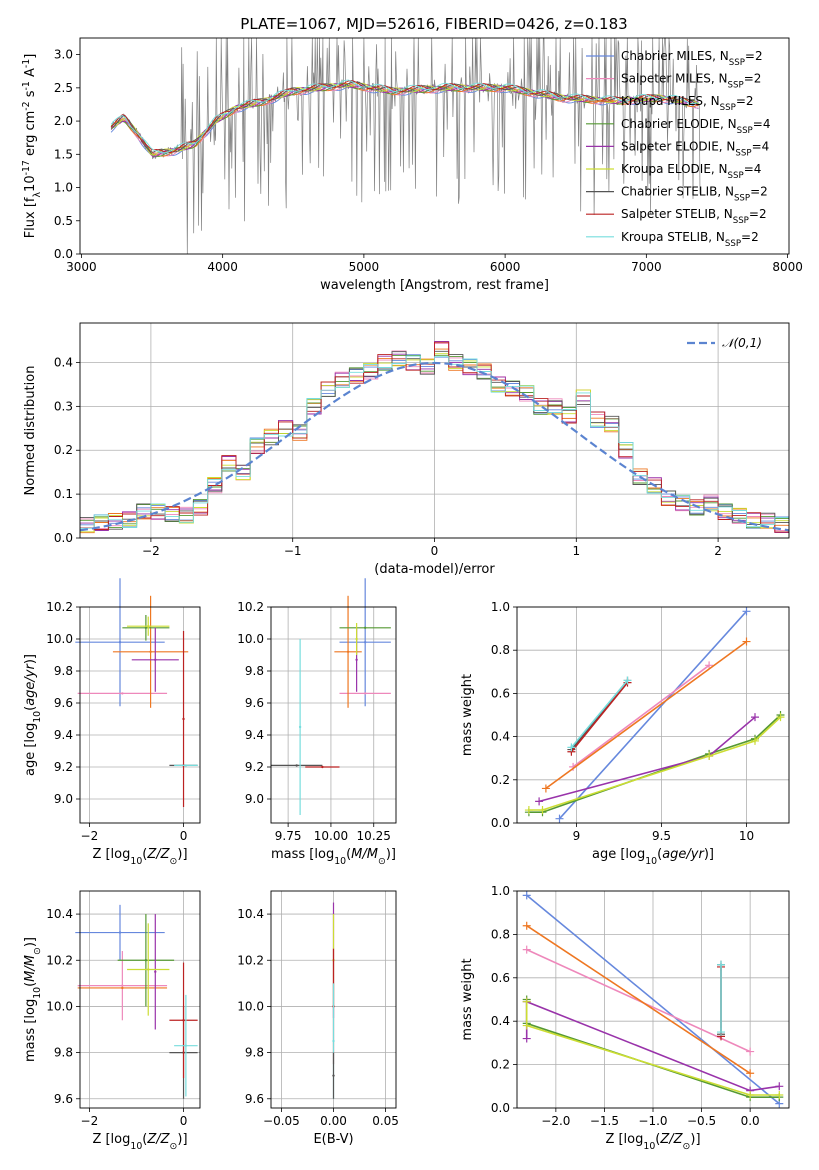 The width and height of the screenshot is (819, 1170). Describe the element at coordinates (374, 836) in the screenshot. I see `x-tick-label: 10.25` at that location.